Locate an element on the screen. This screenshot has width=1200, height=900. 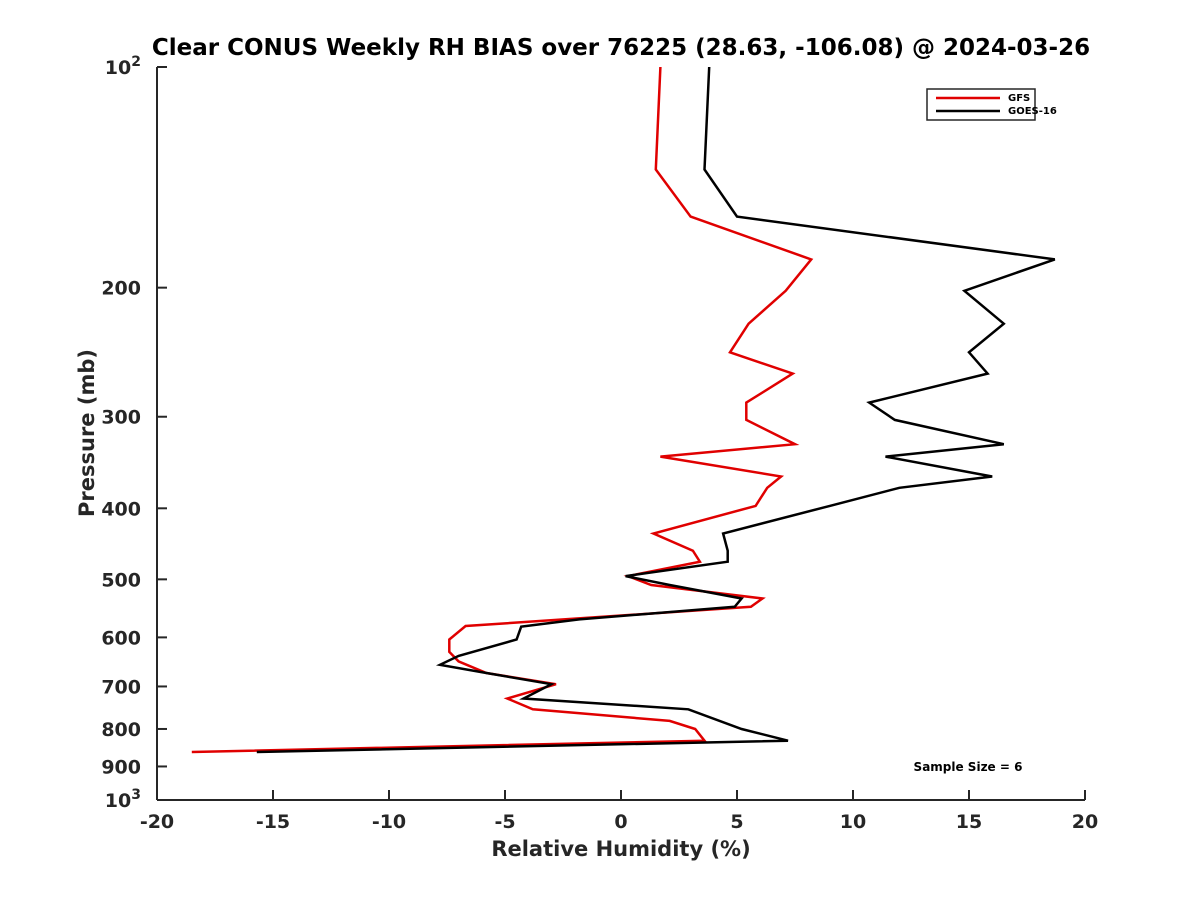
x-axis-ticks: -20 -15 -10 -5 0 5 10 15 20 is located at coordinates (619, 811).